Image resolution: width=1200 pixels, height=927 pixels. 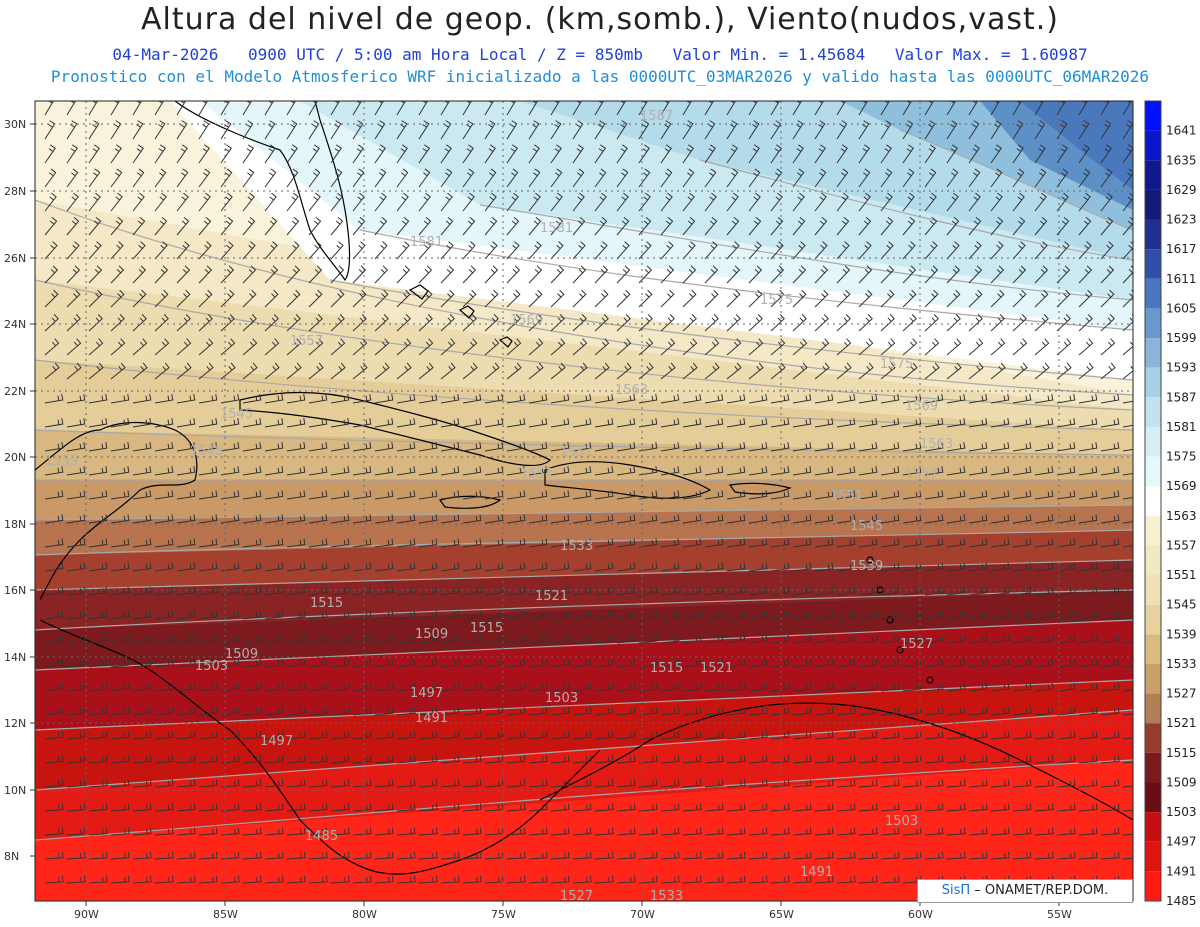 What do you see at coordinates (364, 914) in the screenshot?
I see `lon-label: 80W` at bounding box center [364, 914].